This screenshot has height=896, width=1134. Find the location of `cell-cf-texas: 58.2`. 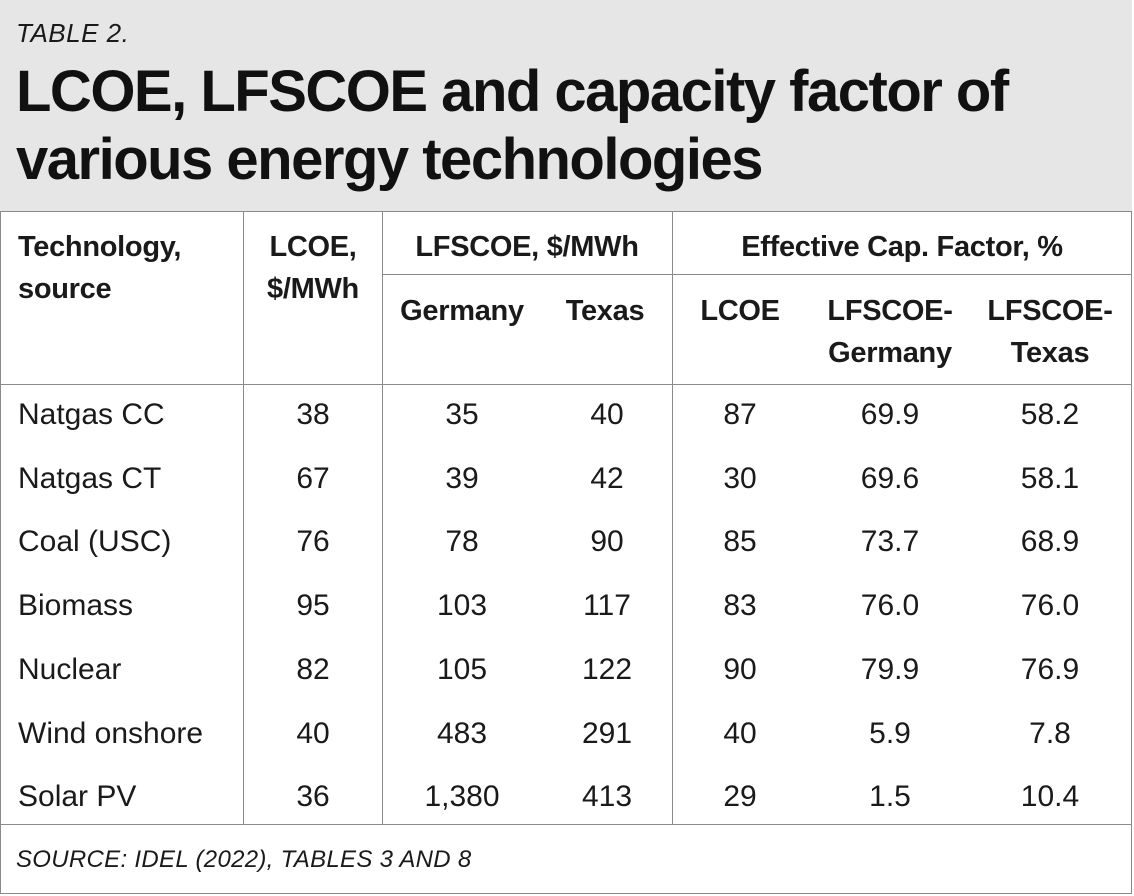

cell-cf-texas: 58.2 is located at coordinates (1050, 414).